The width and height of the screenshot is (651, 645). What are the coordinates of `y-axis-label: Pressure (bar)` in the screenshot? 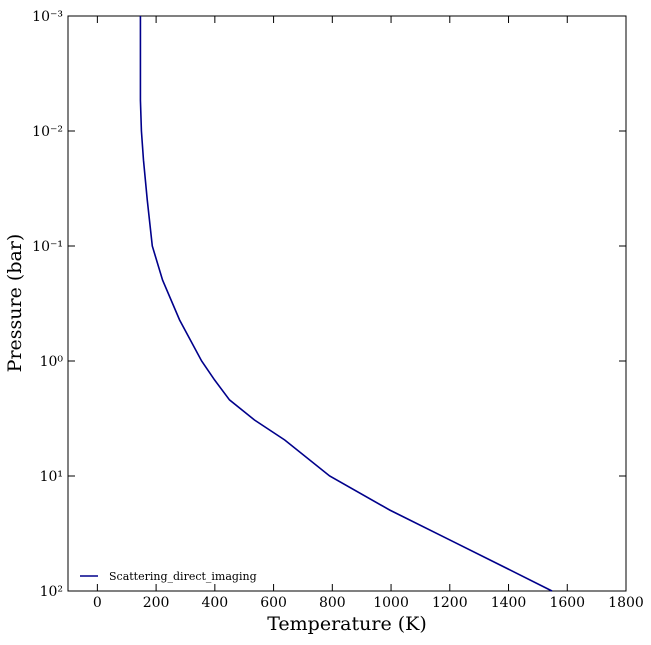 It's located at (15, 303).